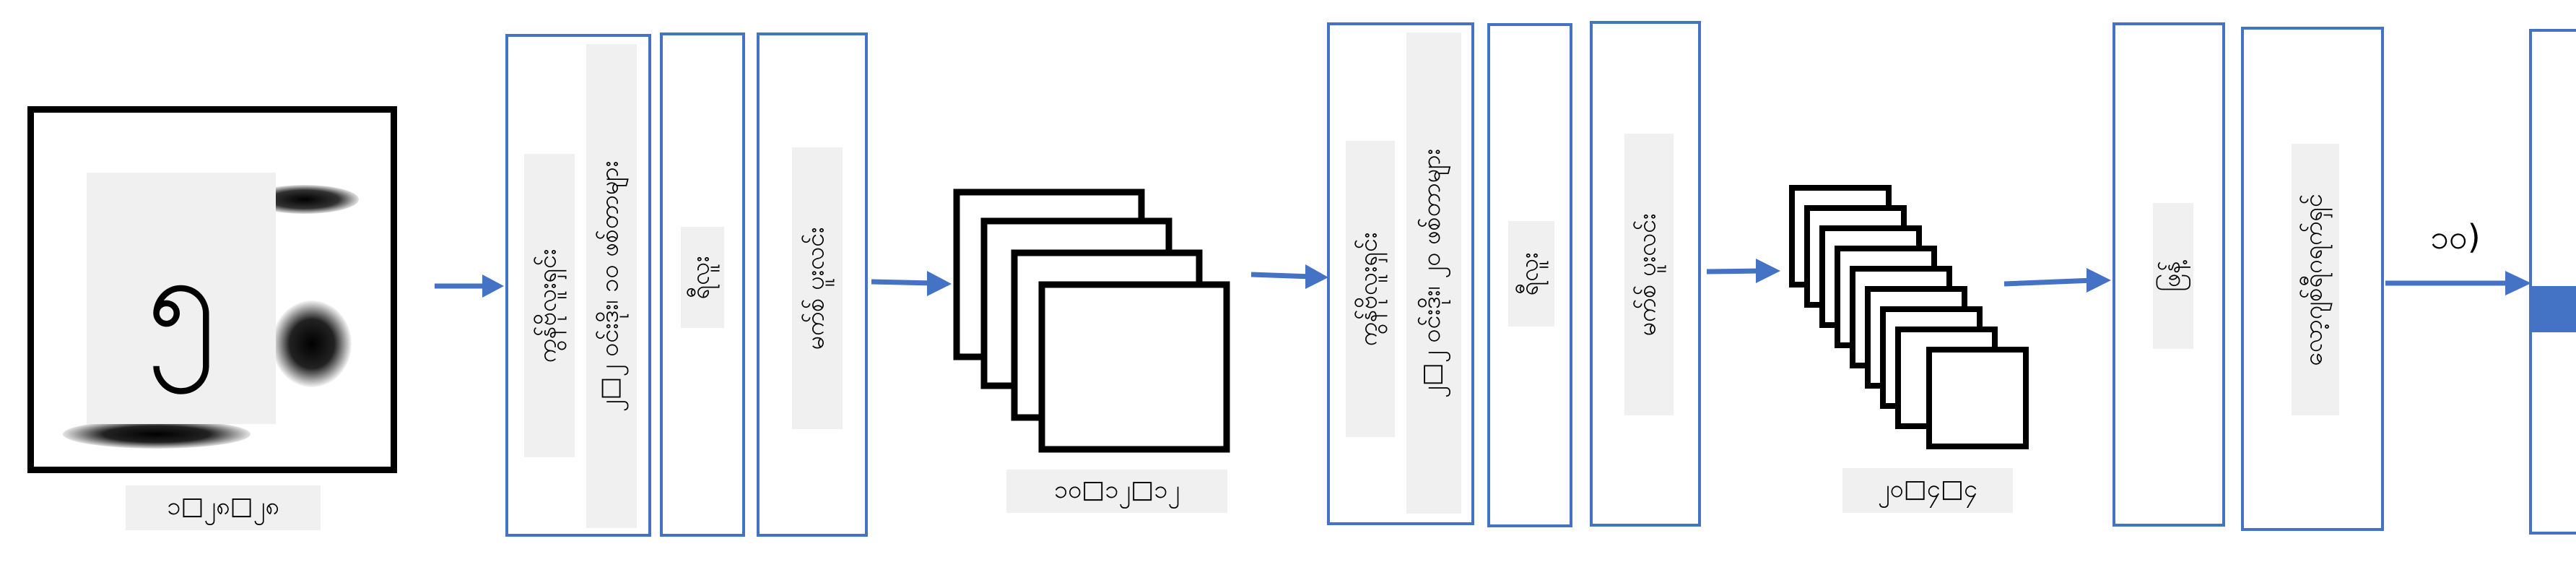 The width and height of the screenshot is (2576, 575). I want to click on output-size-label: ၁၀), so click(2455, 237).